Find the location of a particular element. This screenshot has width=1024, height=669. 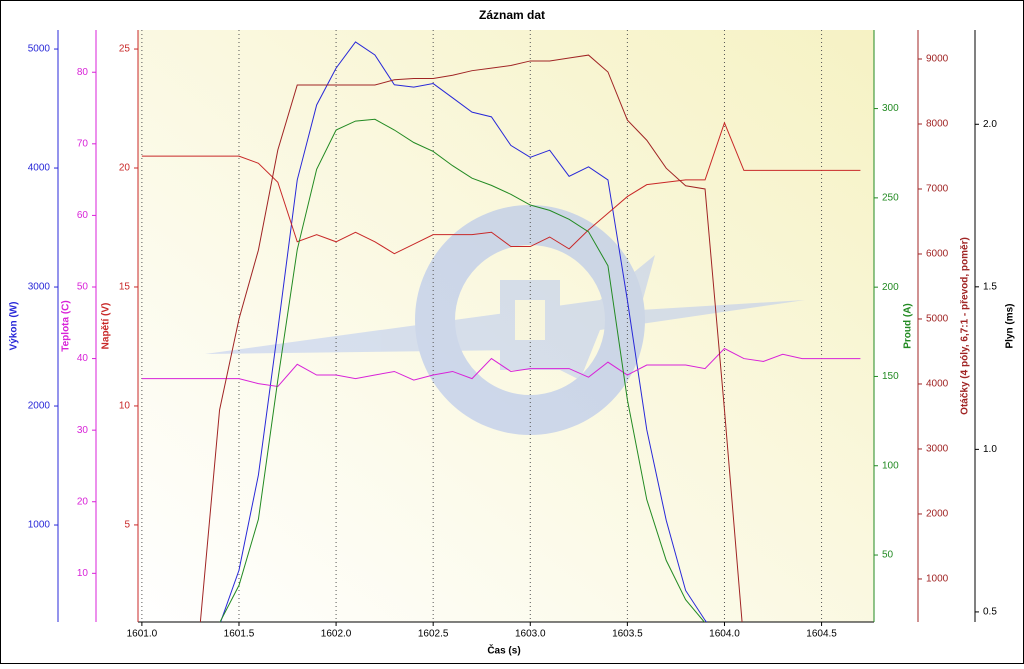

y-tick-label: 60 is located at coordinates (83, 215).